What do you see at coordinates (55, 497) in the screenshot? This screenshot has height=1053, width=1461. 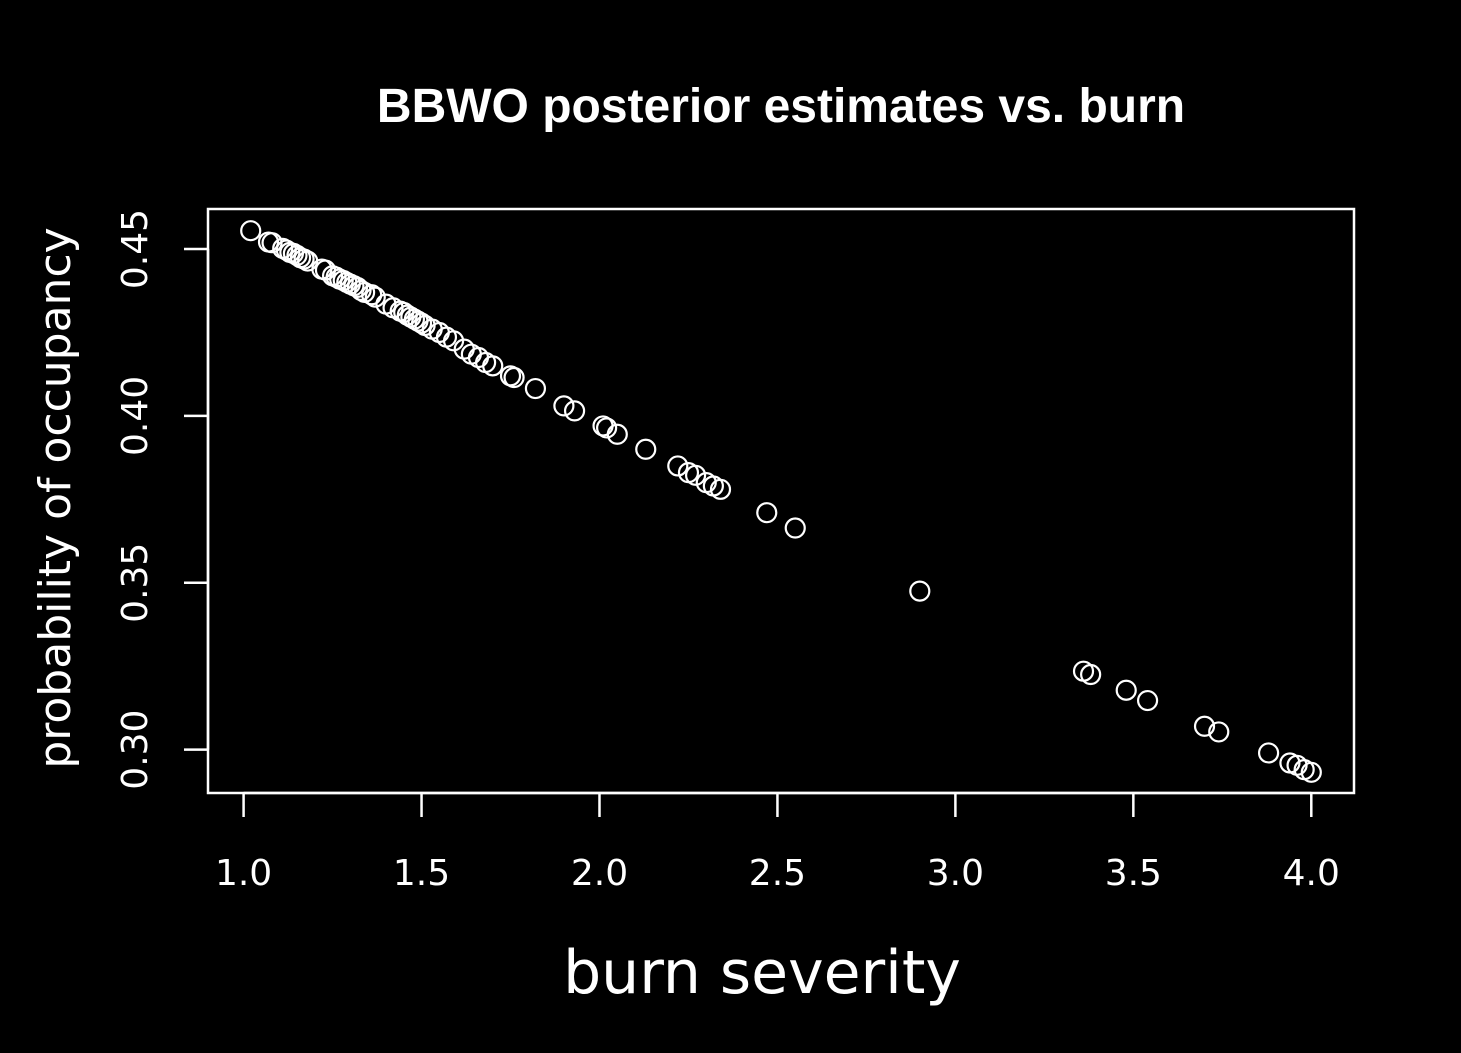 I see `y-axis-label: probability of occupancy` at bounding box center [55, 497].